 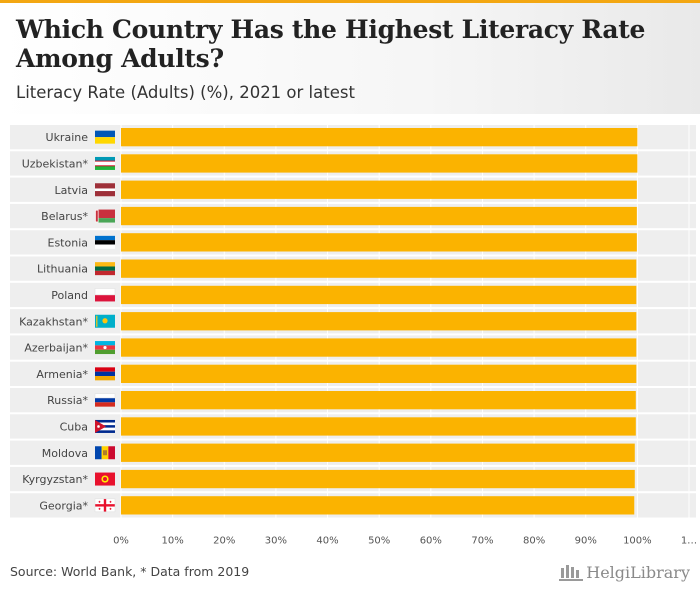 What do you see at coordinates (637, 541) in the screenshot?
I see `x-tick-label: 100%` at bounding box center [637, 541].